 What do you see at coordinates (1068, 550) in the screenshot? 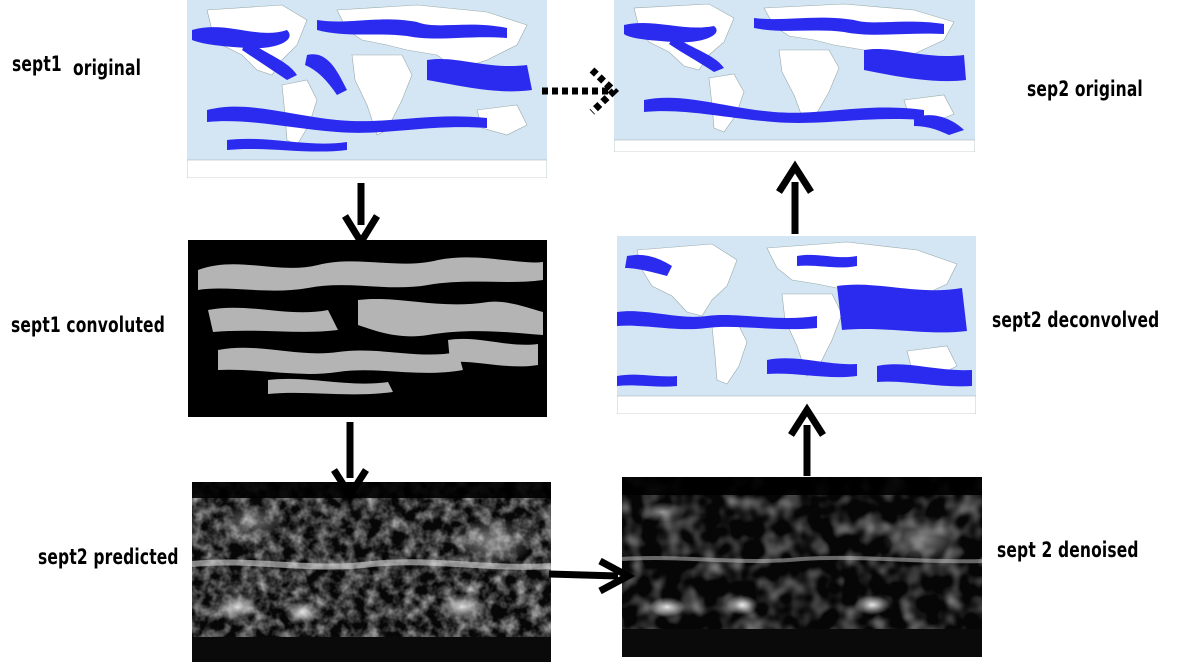
I see `label-sept2-denoised: sept 2 denoised` at bounding box center [1068, 550].